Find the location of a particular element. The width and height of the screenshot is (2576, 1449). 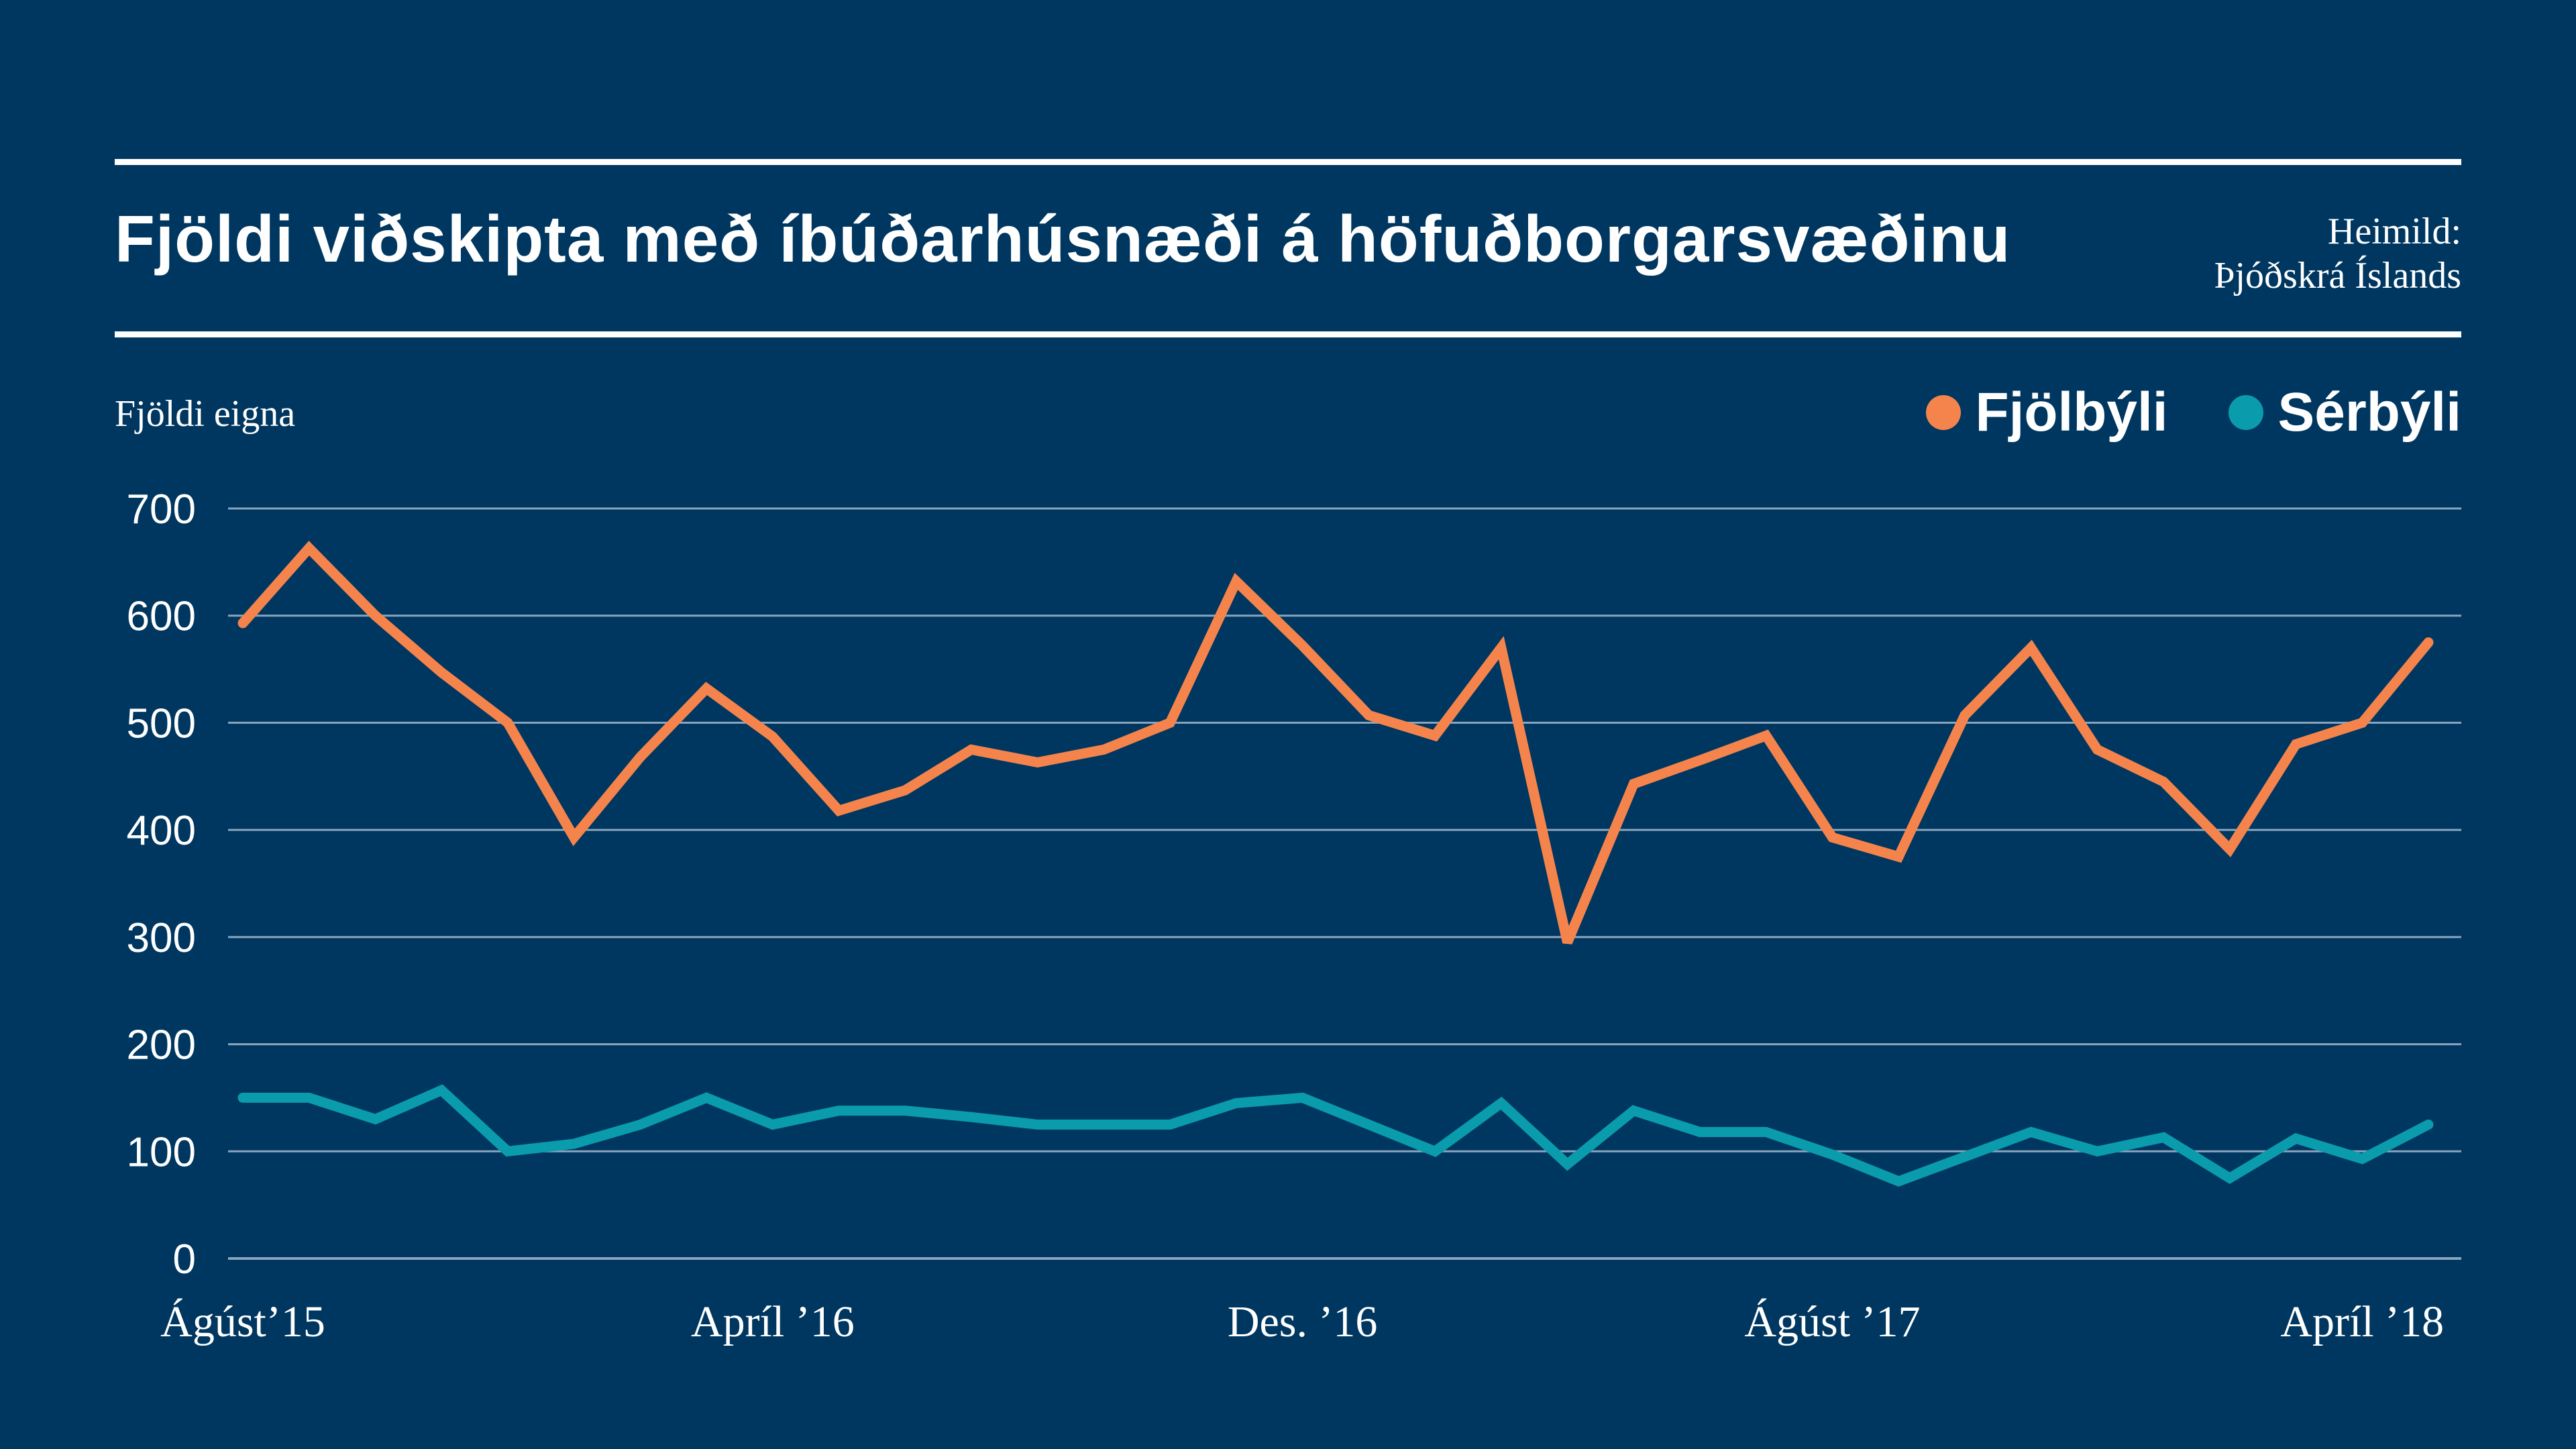

y-tick-label-600: 600 is located at coordinates (161, 617).